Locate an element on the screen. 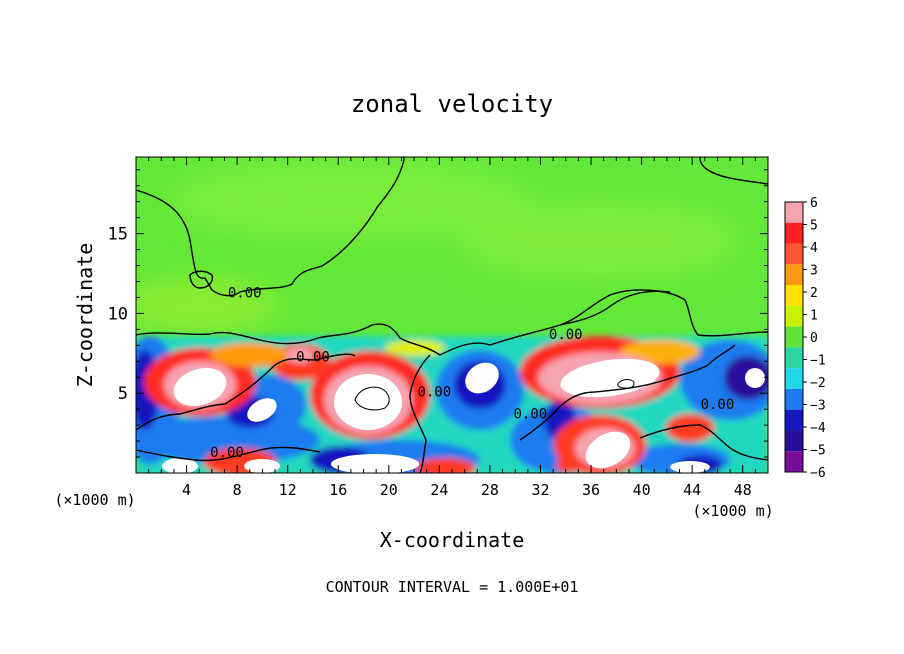  contour-zero-ridge is located at coordinates (615, 308).